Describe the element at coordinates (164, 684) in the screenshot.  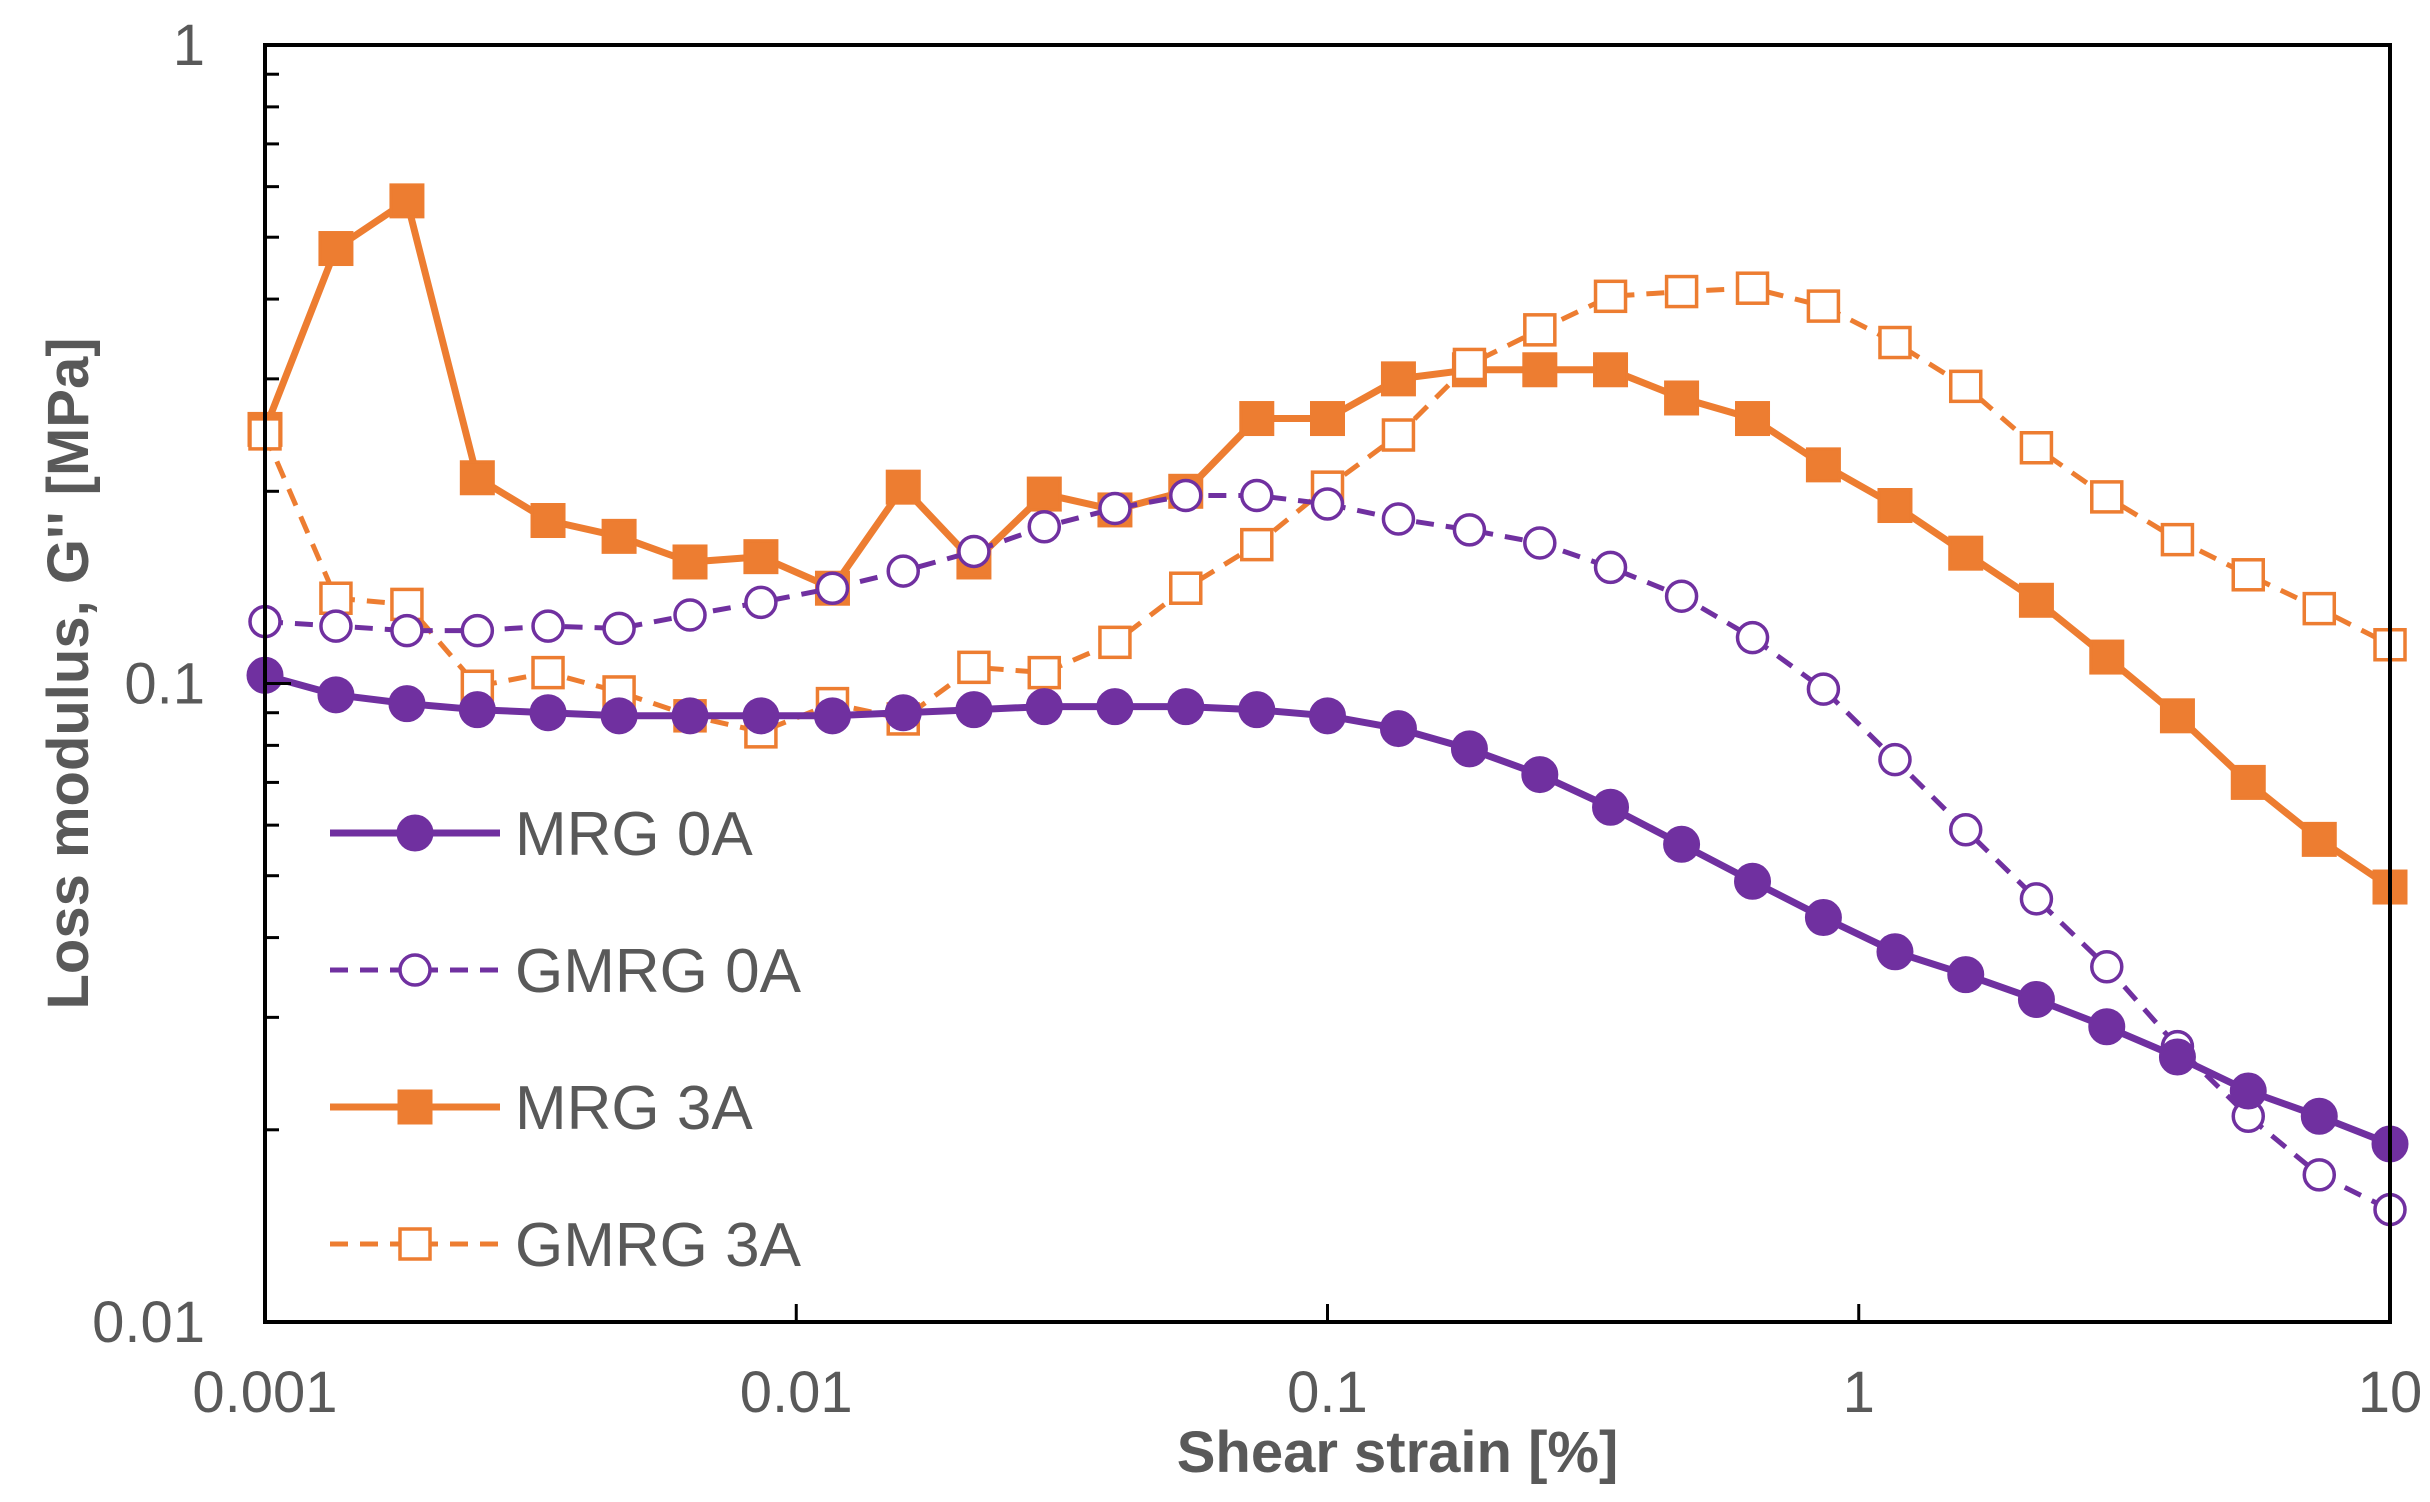
I see `y-tick-label: 0.1` at that location.